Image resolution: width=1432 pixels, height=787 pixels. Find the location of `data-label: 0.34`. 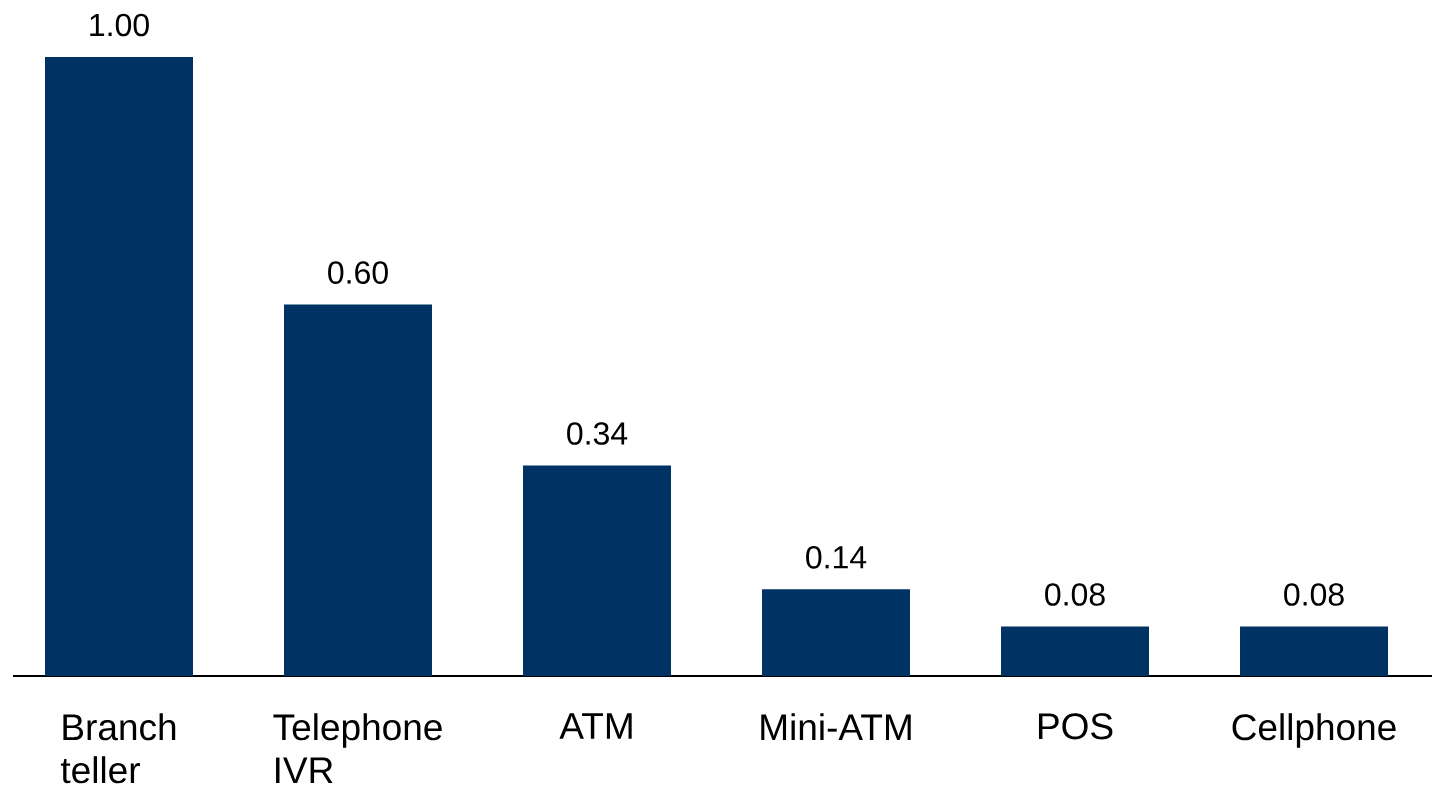

data-label: 0.34 is located at coordinates (597, 433).